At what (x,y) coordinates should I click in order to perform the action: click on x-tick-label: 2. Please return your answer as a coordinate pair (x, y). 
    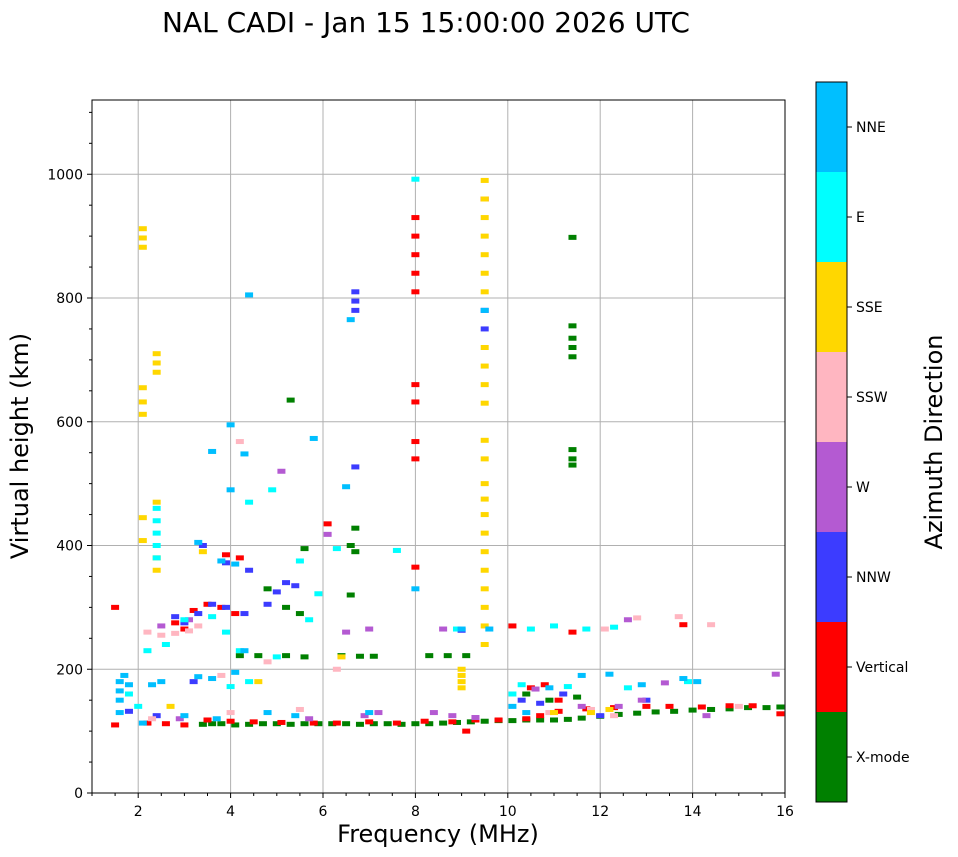
    Looking at the image, I should click on (138, 812).